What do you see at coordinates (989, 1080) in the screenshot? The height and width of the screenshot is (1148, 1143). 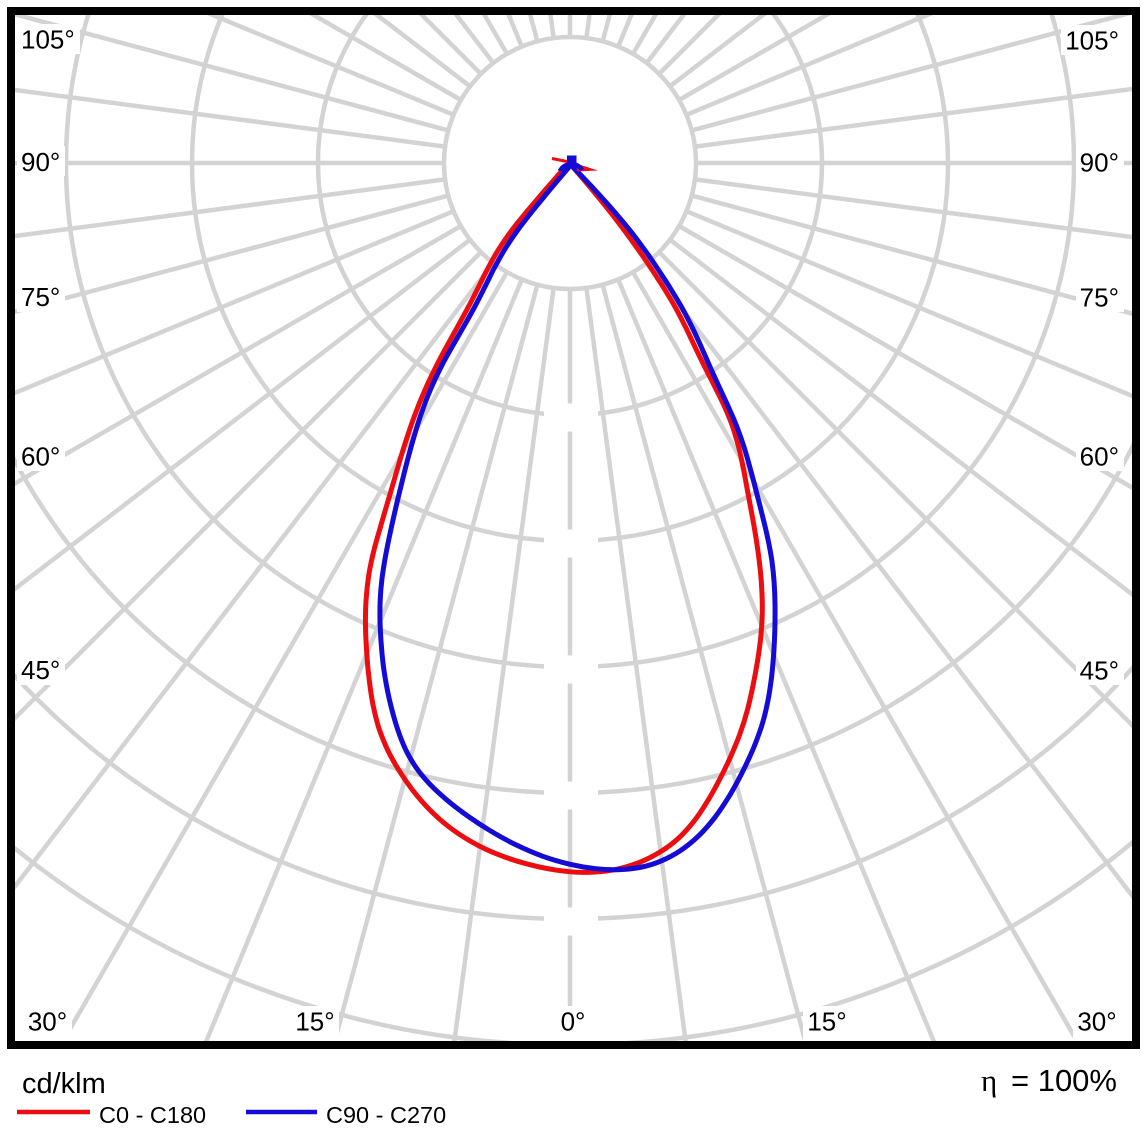 I see `svg-text: η` at bounding box center [989, 1080].